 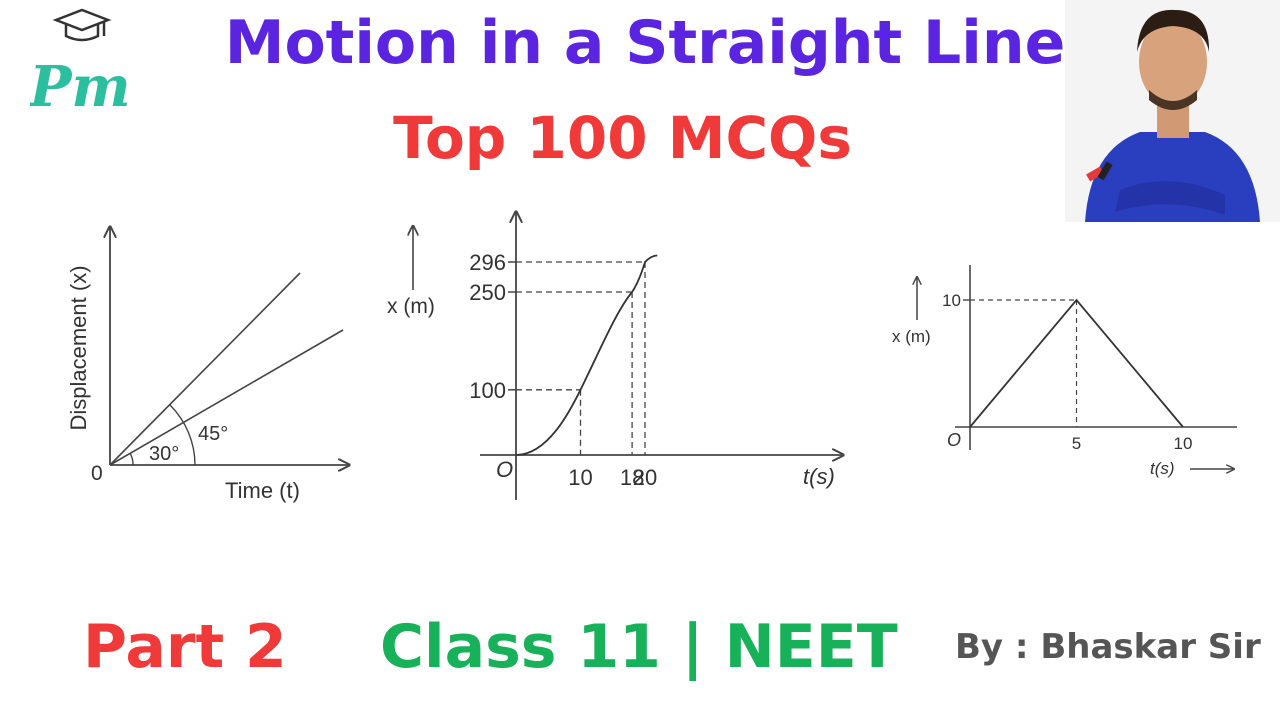 I want to click on line-45-degree, so click(x=205, y=369).